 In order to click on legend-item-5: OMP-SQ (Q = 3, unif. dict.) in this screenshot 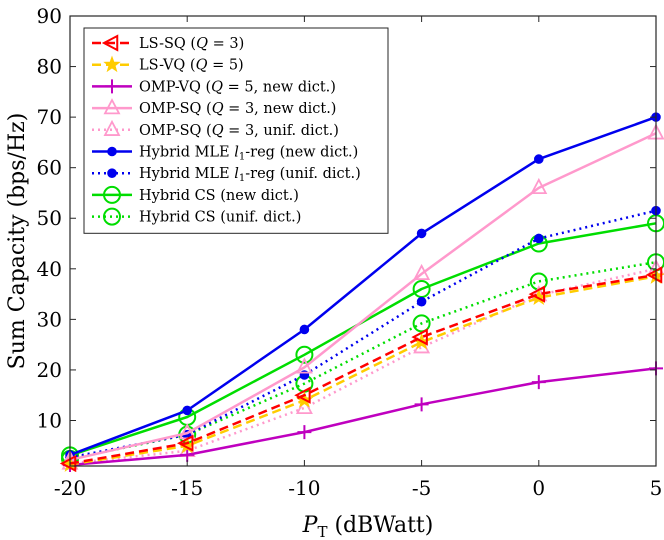, I will do `click(215, 129)`.